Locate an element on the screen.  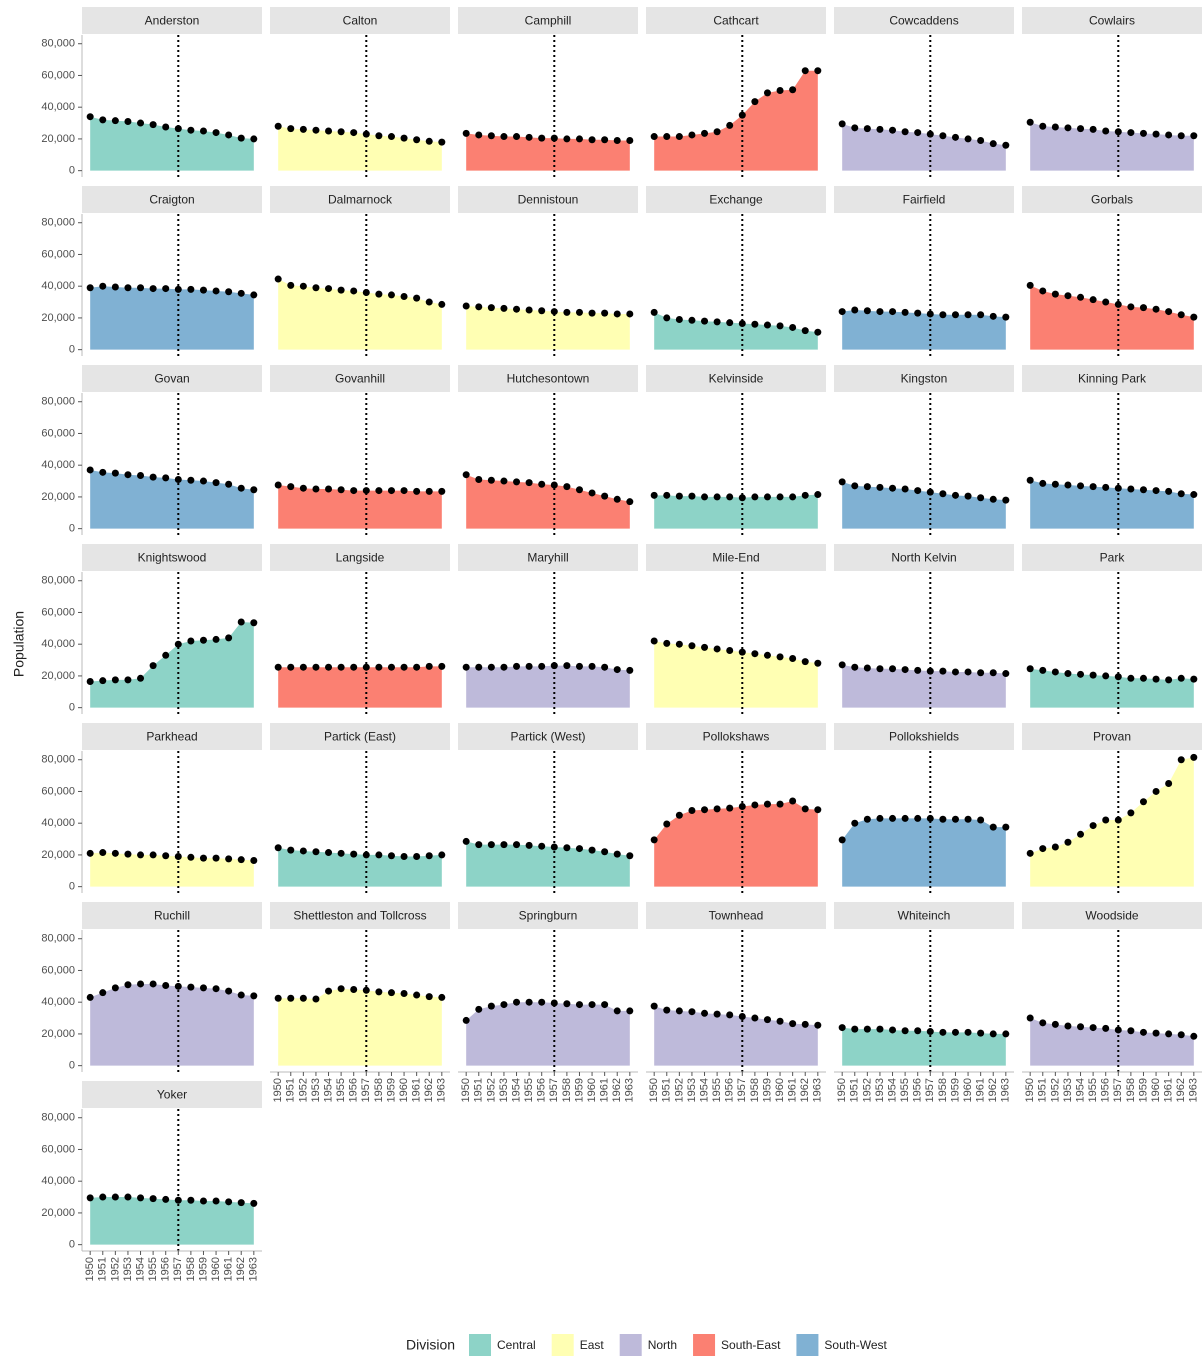
x-tick-label: 1963 is located at coordinates (254, 1269).